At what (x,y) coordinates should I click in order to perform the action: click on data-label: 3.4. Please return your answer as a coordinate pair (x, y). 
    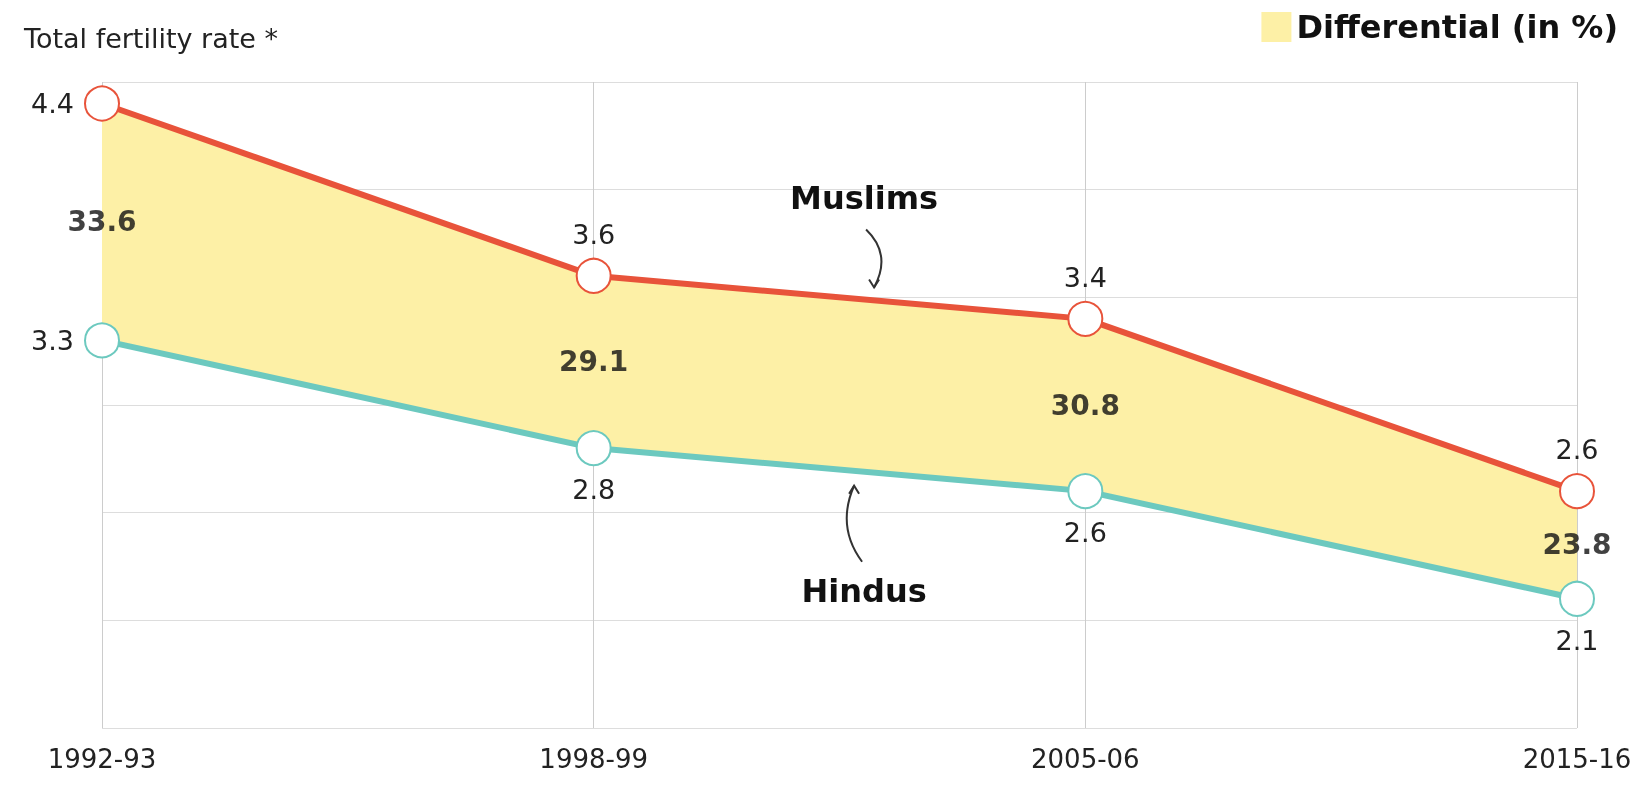
    Looking at the image, I should click on (1085, 277).